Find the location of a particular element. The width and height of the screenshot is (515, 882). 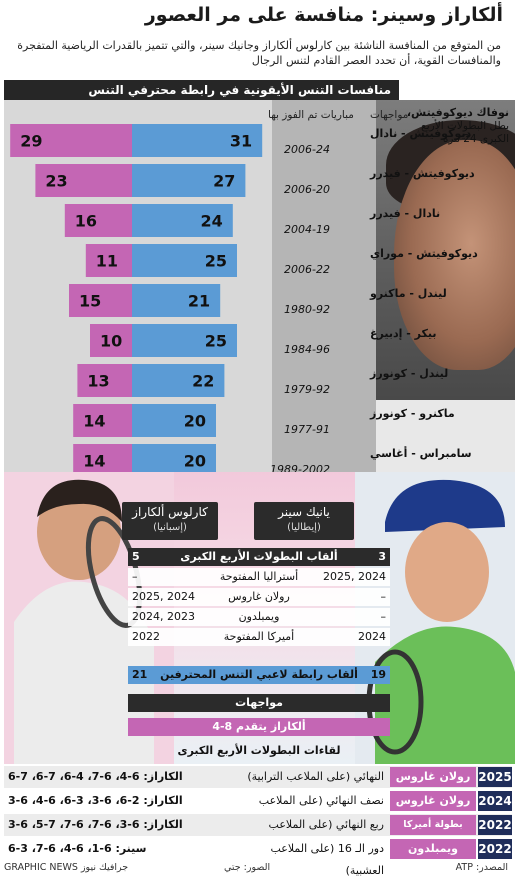

slam-meetings-label: لقاءات البطولات الأربع الكبرى is located at coordinates (259, 750).